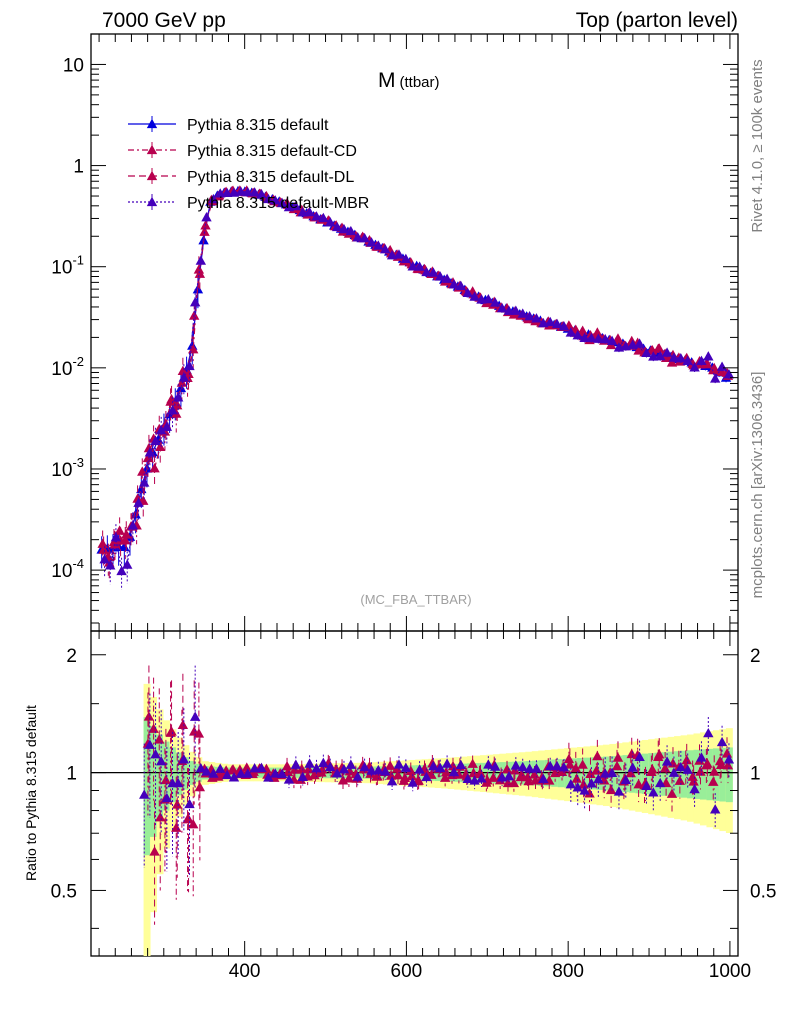 Image resolution: width=786 pixels, height=1024 pixels. I want to click on plot-title-sub: (ttbar), so click(420, 82).